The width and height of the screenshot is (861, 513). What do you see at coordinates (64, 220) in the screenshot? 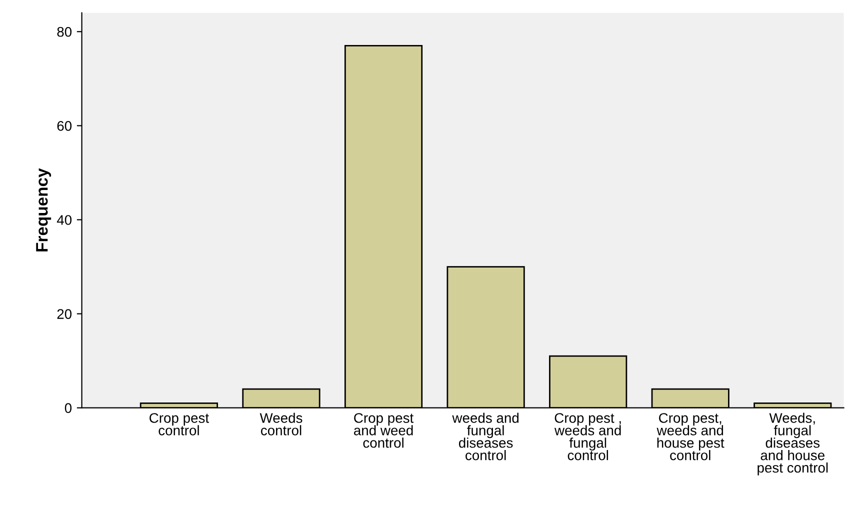
I see `y-tick-label: 40` at bounding box center [64, 220].